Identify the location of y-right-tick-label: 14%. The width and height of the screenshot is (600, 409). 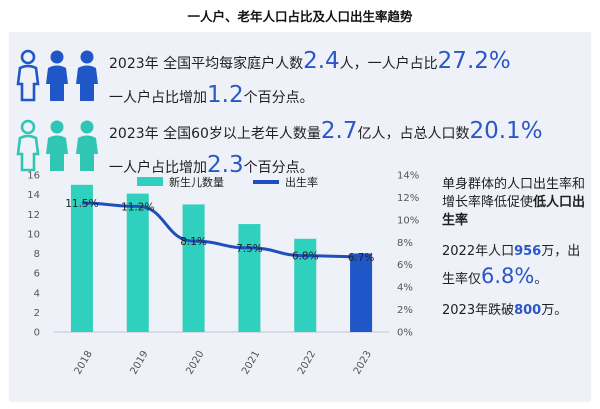
(408, 176).